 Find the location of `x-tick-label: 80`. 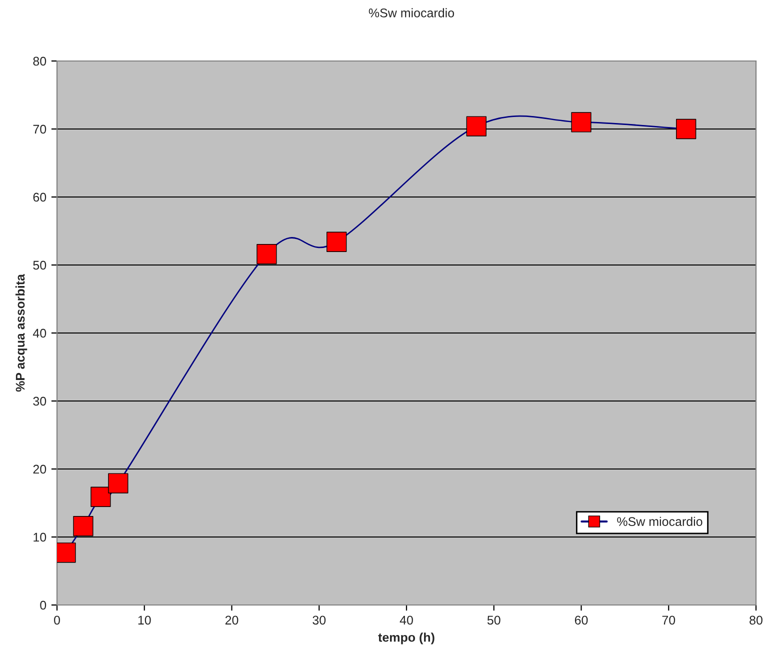

x-tick-label: 80 is located at coordinates (756, 620).